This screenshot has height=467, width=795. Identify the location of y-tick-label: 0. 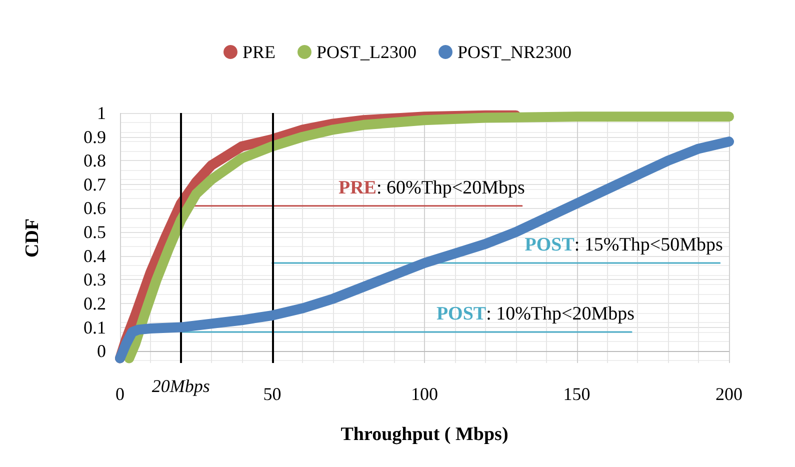
(101, 351).